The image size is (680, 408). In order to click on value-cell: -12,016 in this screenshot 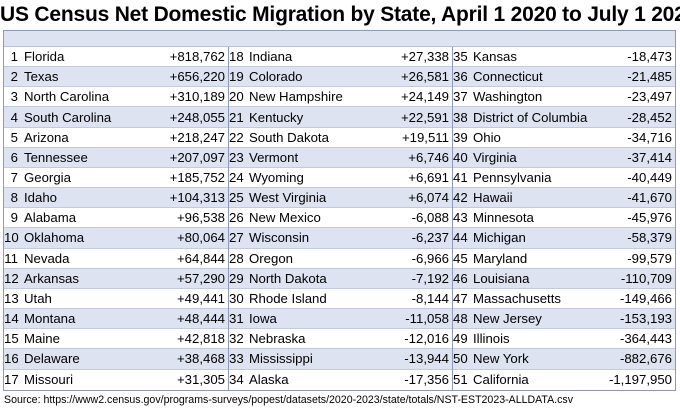, I will do `click(426, 339)`.